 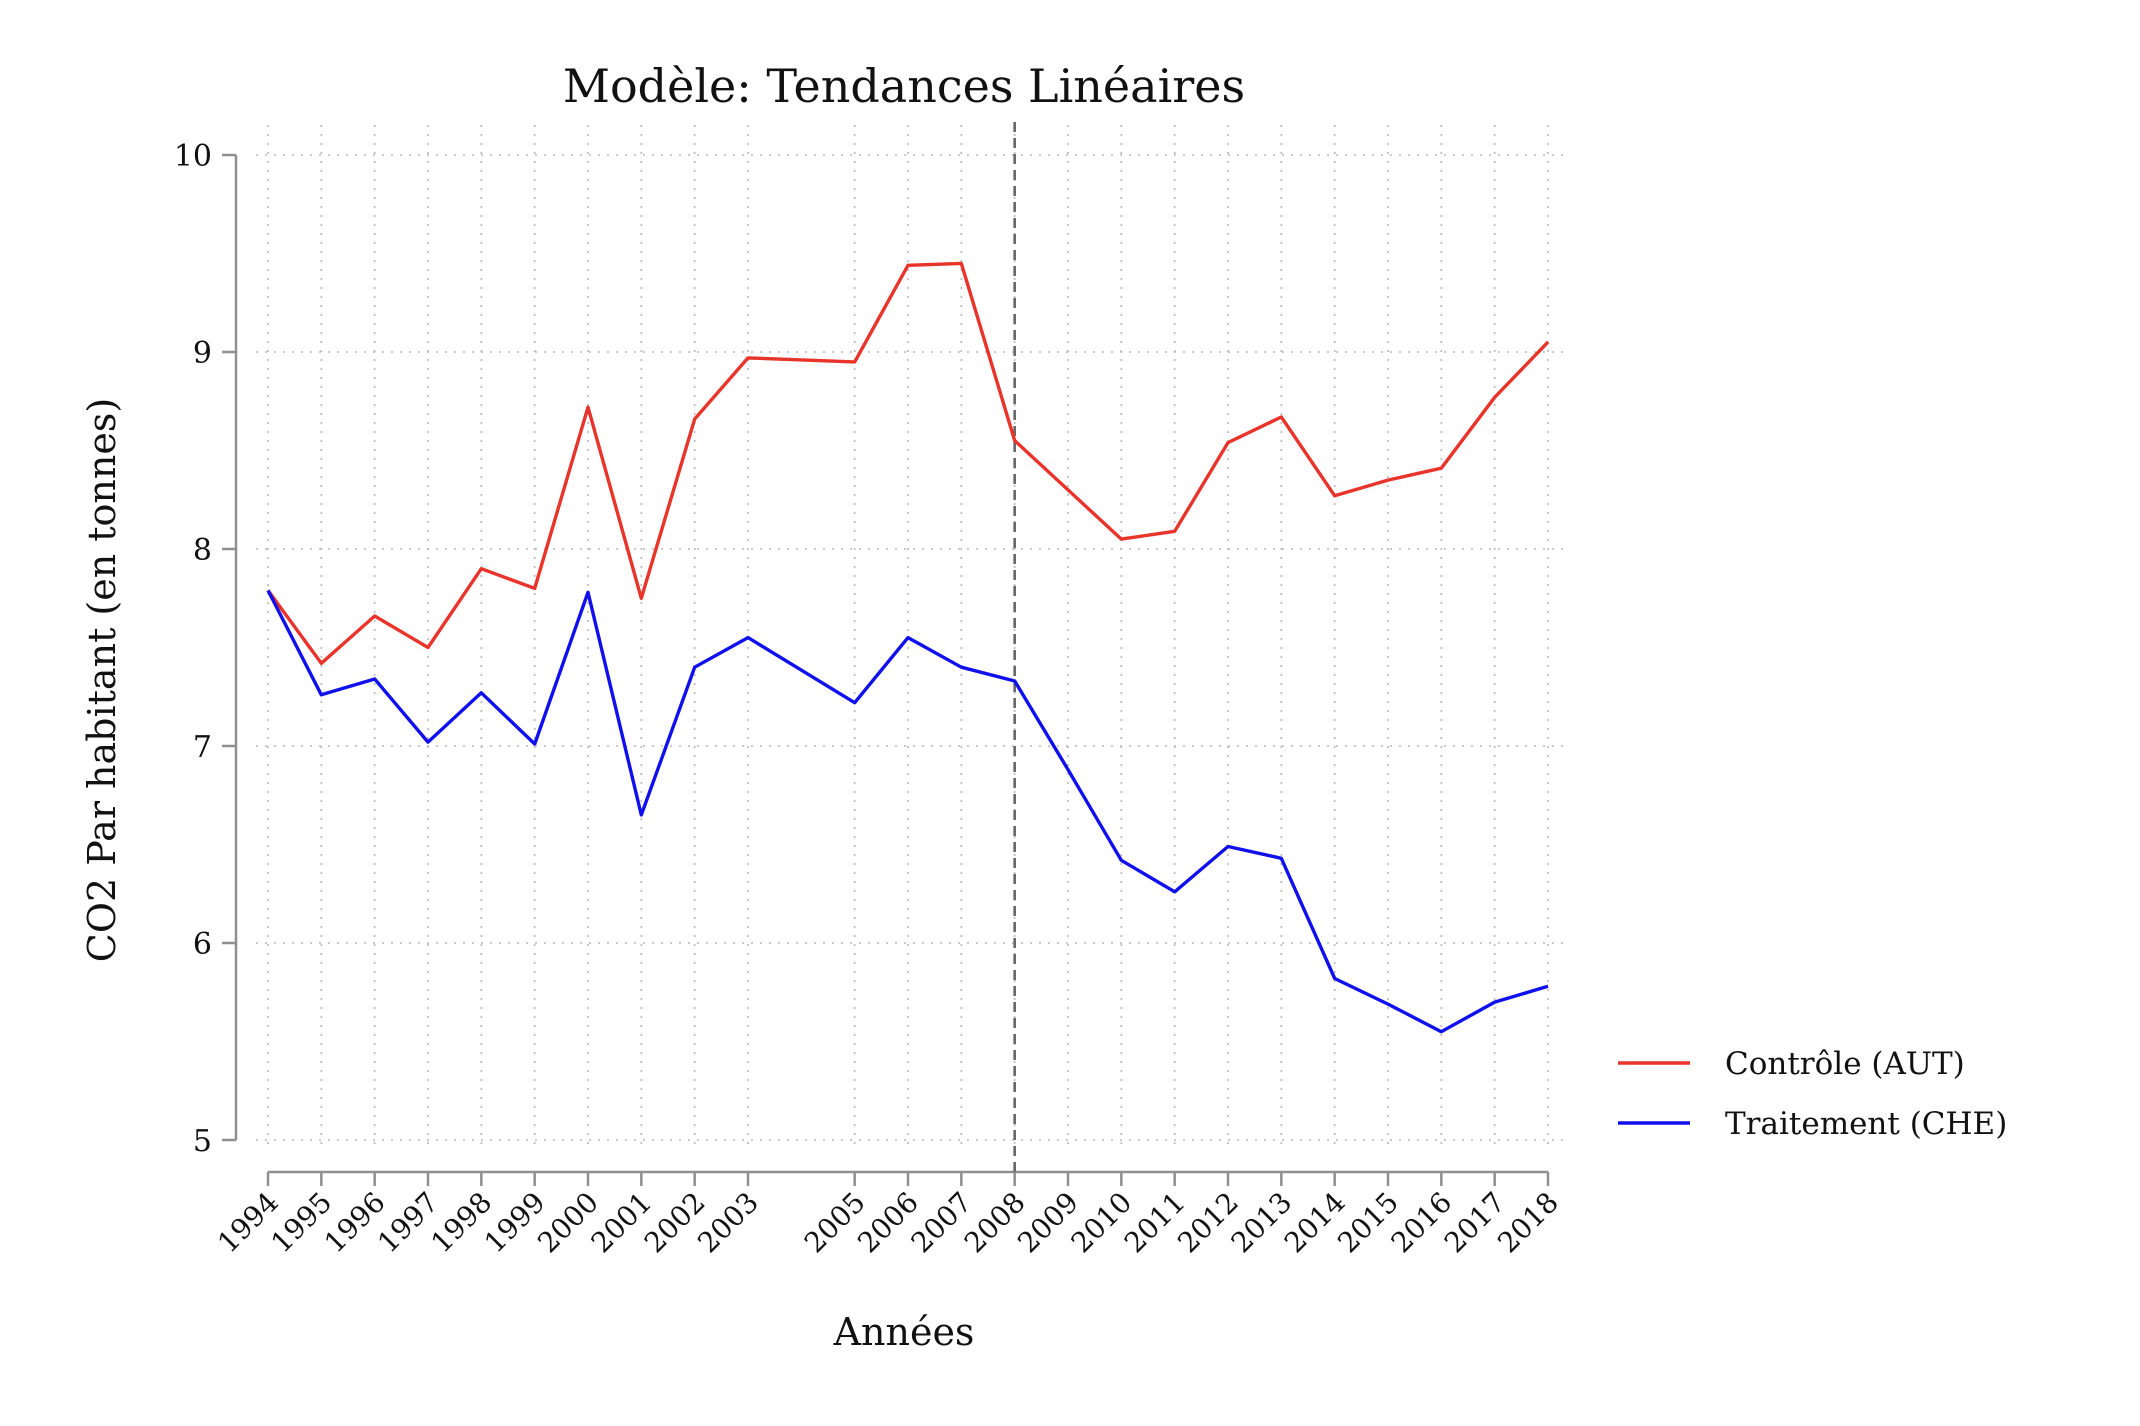 I want to click on y-axis-label: CO2 Par habitant (en tonnes), so click(x=102, y=680).